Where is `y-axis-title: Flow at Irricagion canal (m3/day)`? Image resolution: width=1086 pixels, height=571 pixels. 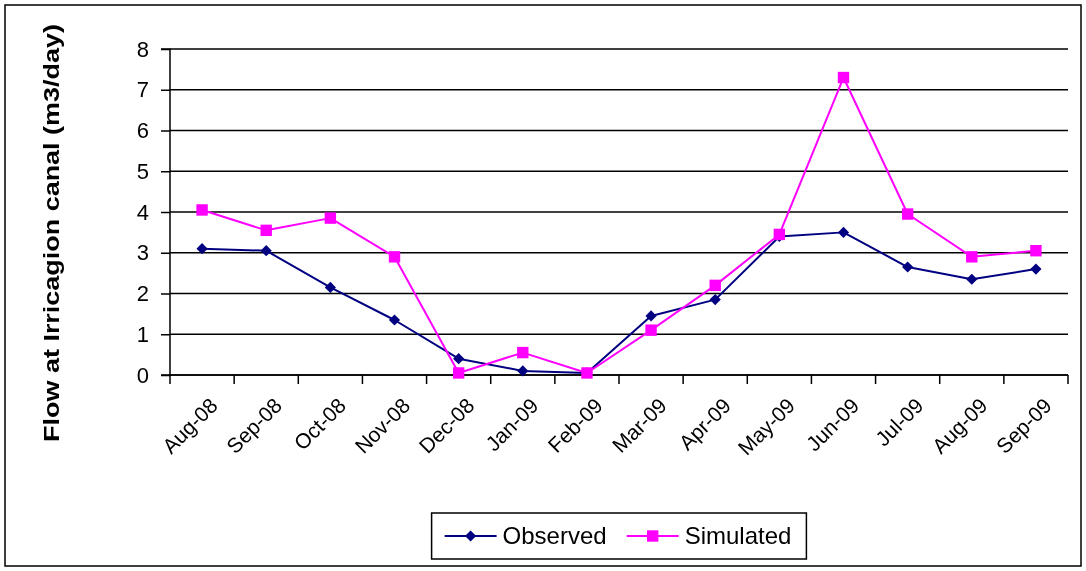 y-axis-title: Flow at Irricagion canal (m3/day) is located at coordinates (51, 233).